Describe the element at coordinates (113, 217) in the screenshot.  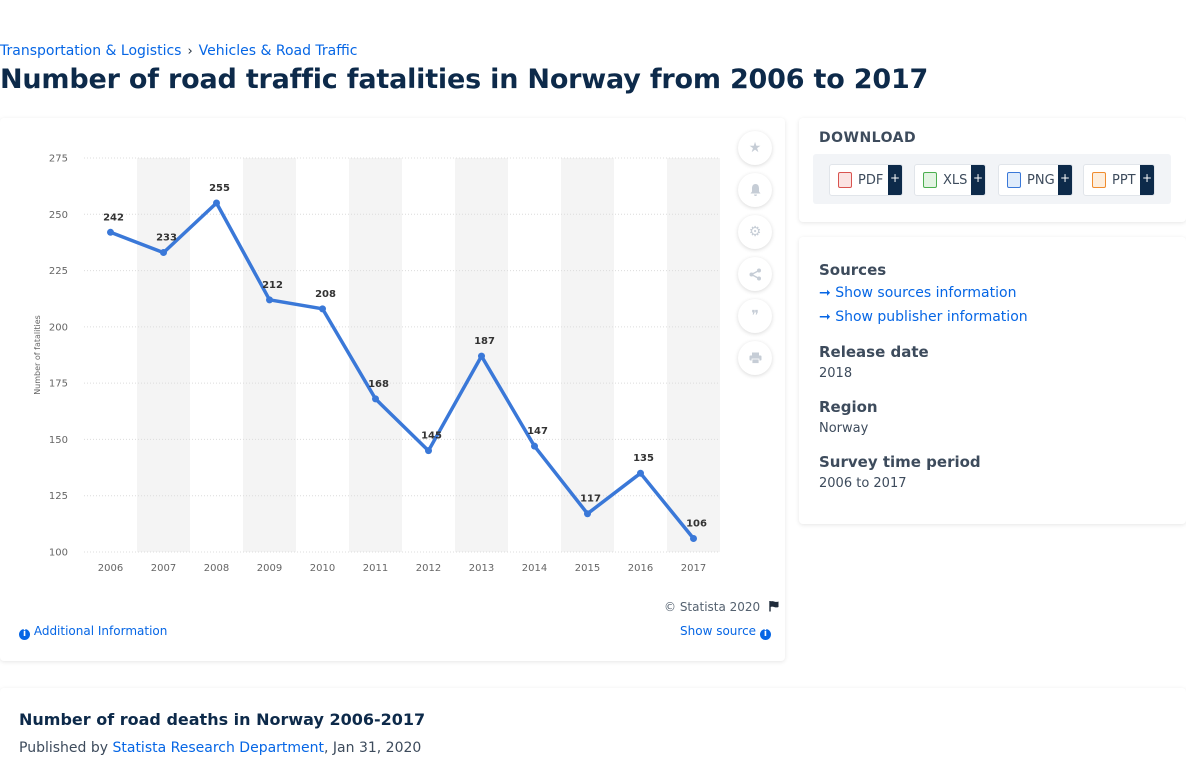
I see `data-label: 242` at that location.